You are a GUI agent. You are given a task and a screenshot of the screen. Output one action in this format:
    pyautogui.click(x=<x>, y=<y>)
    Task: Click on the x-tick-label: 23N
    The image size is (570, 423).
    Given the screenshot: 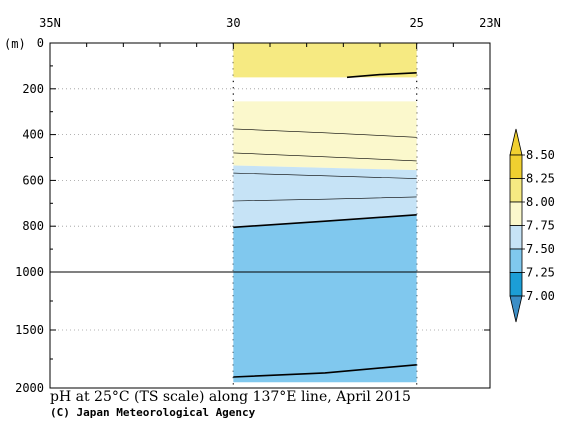 What is the action you would take?
    pyautogui.click(x=490, y=23)
    